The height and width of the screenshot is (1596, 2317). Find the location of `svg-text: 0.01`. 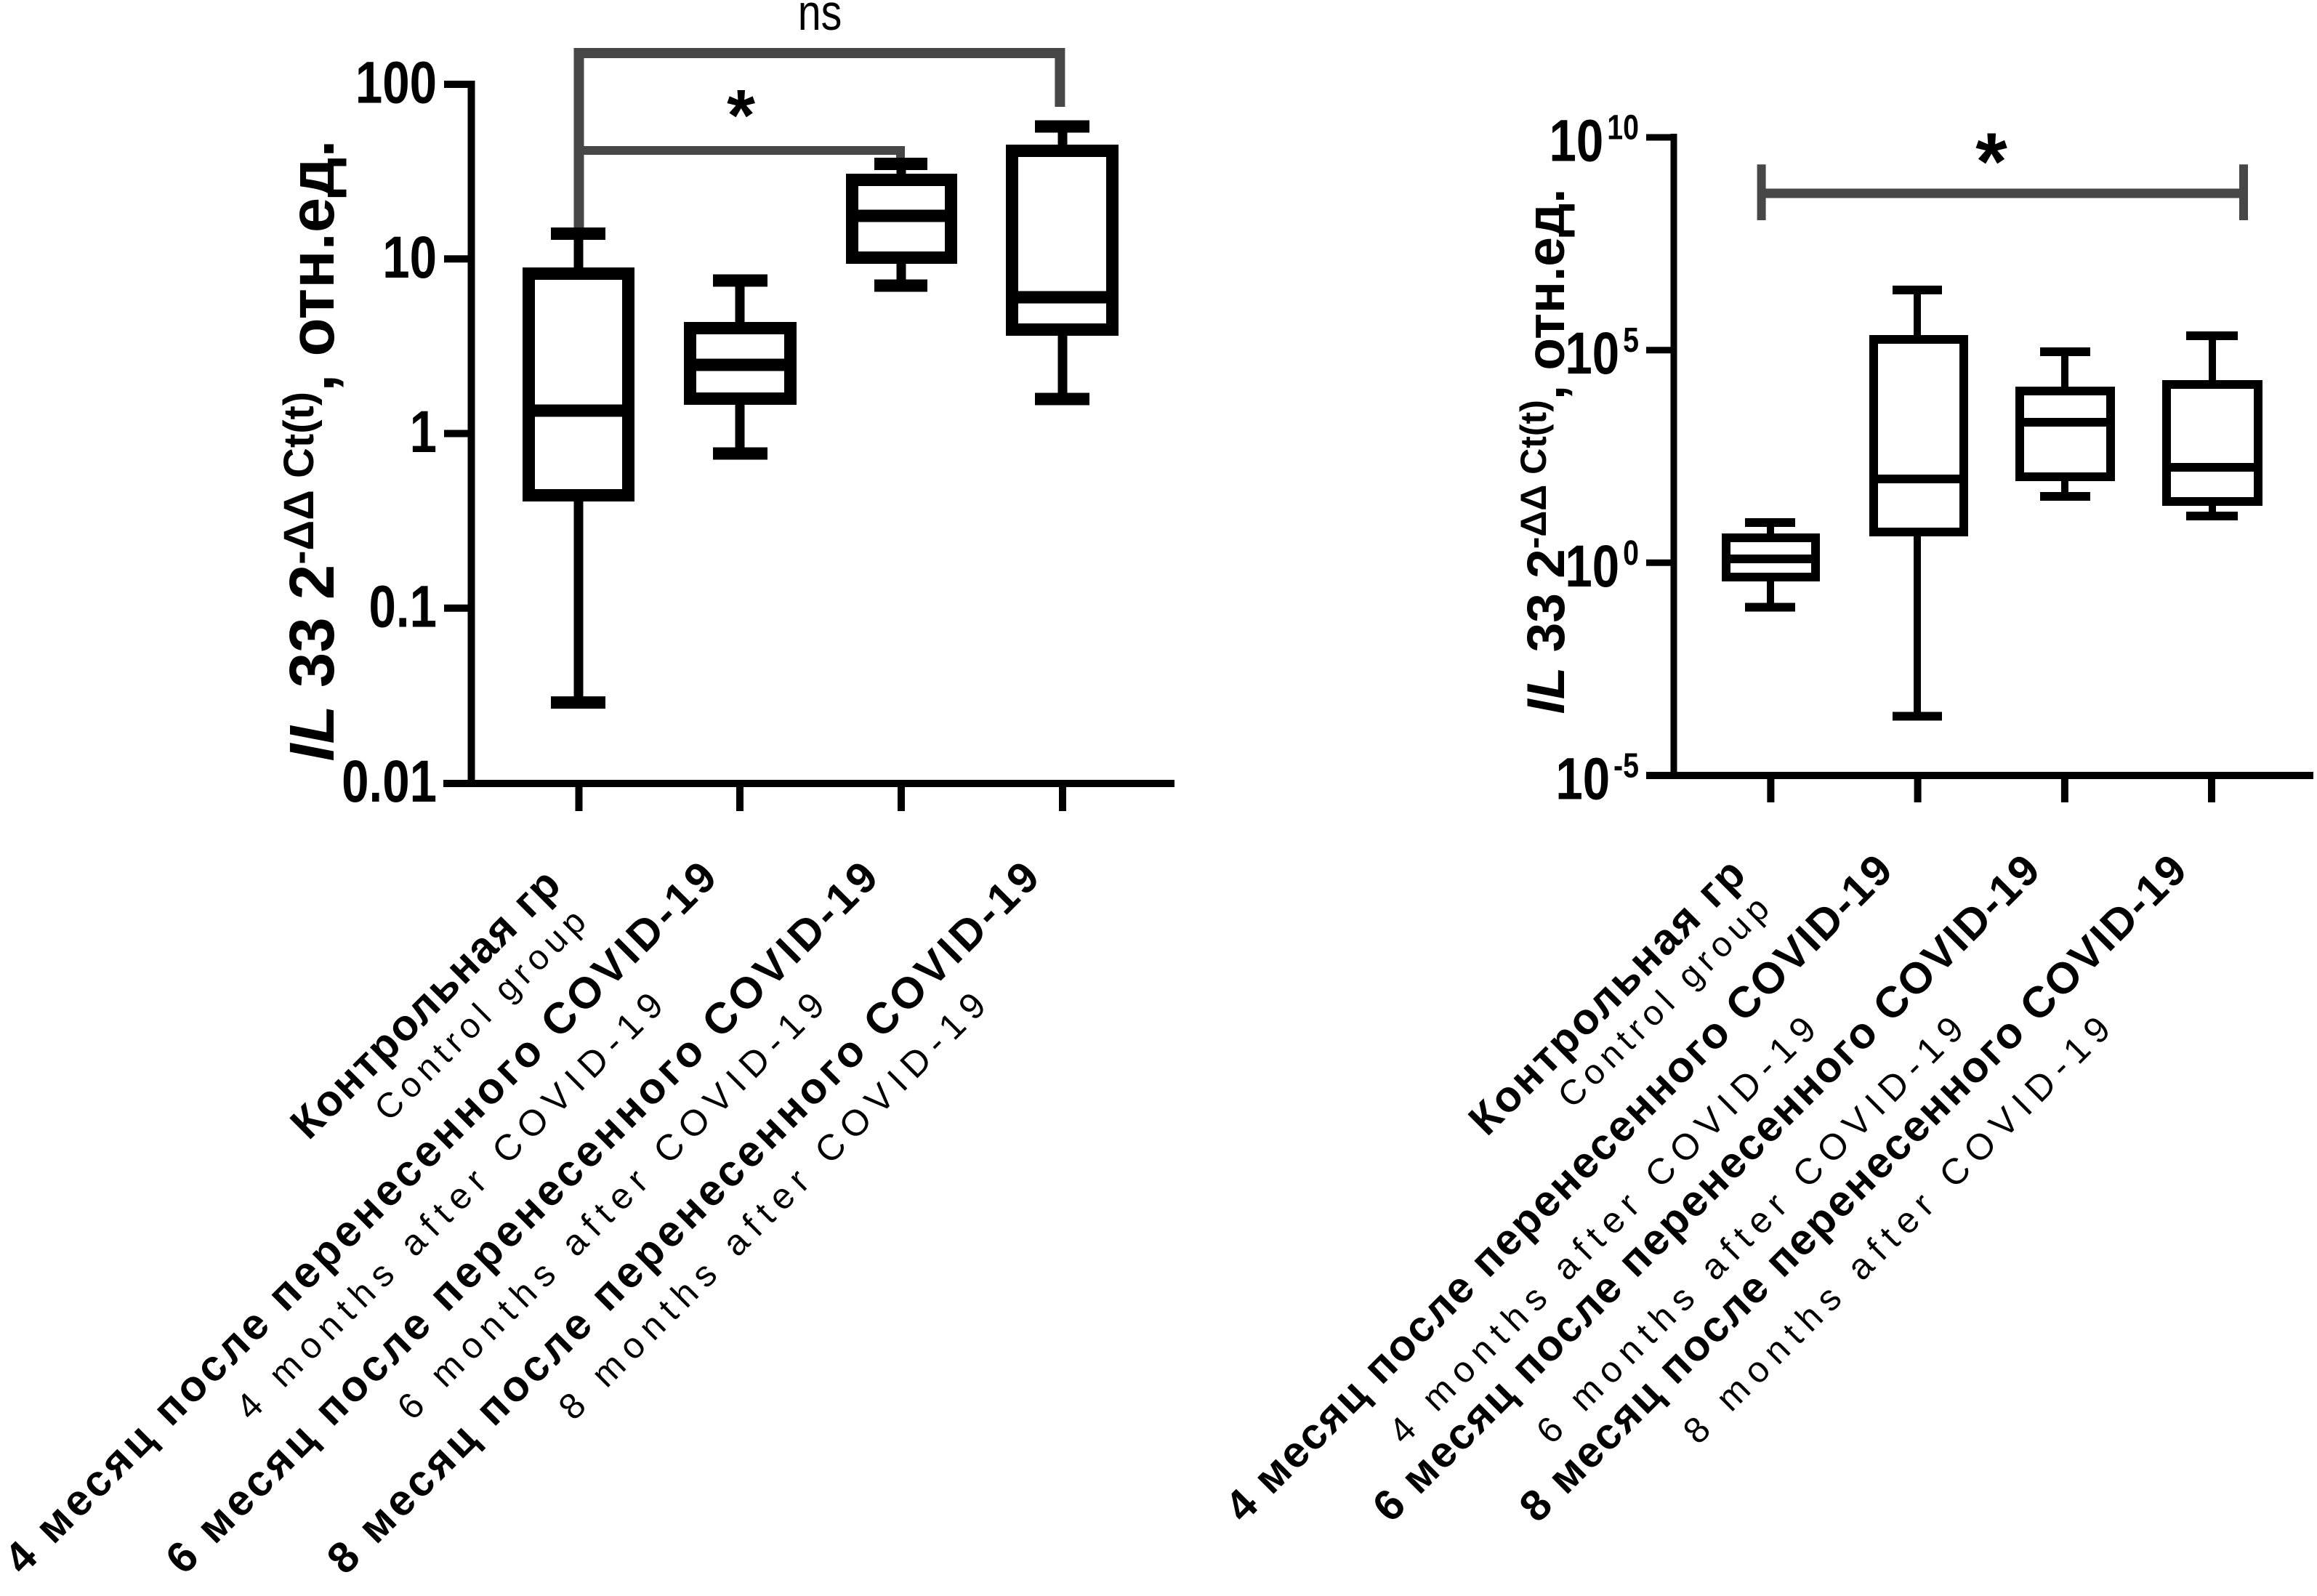

svg-text: 0.01 is located at coordinates (389, 781).